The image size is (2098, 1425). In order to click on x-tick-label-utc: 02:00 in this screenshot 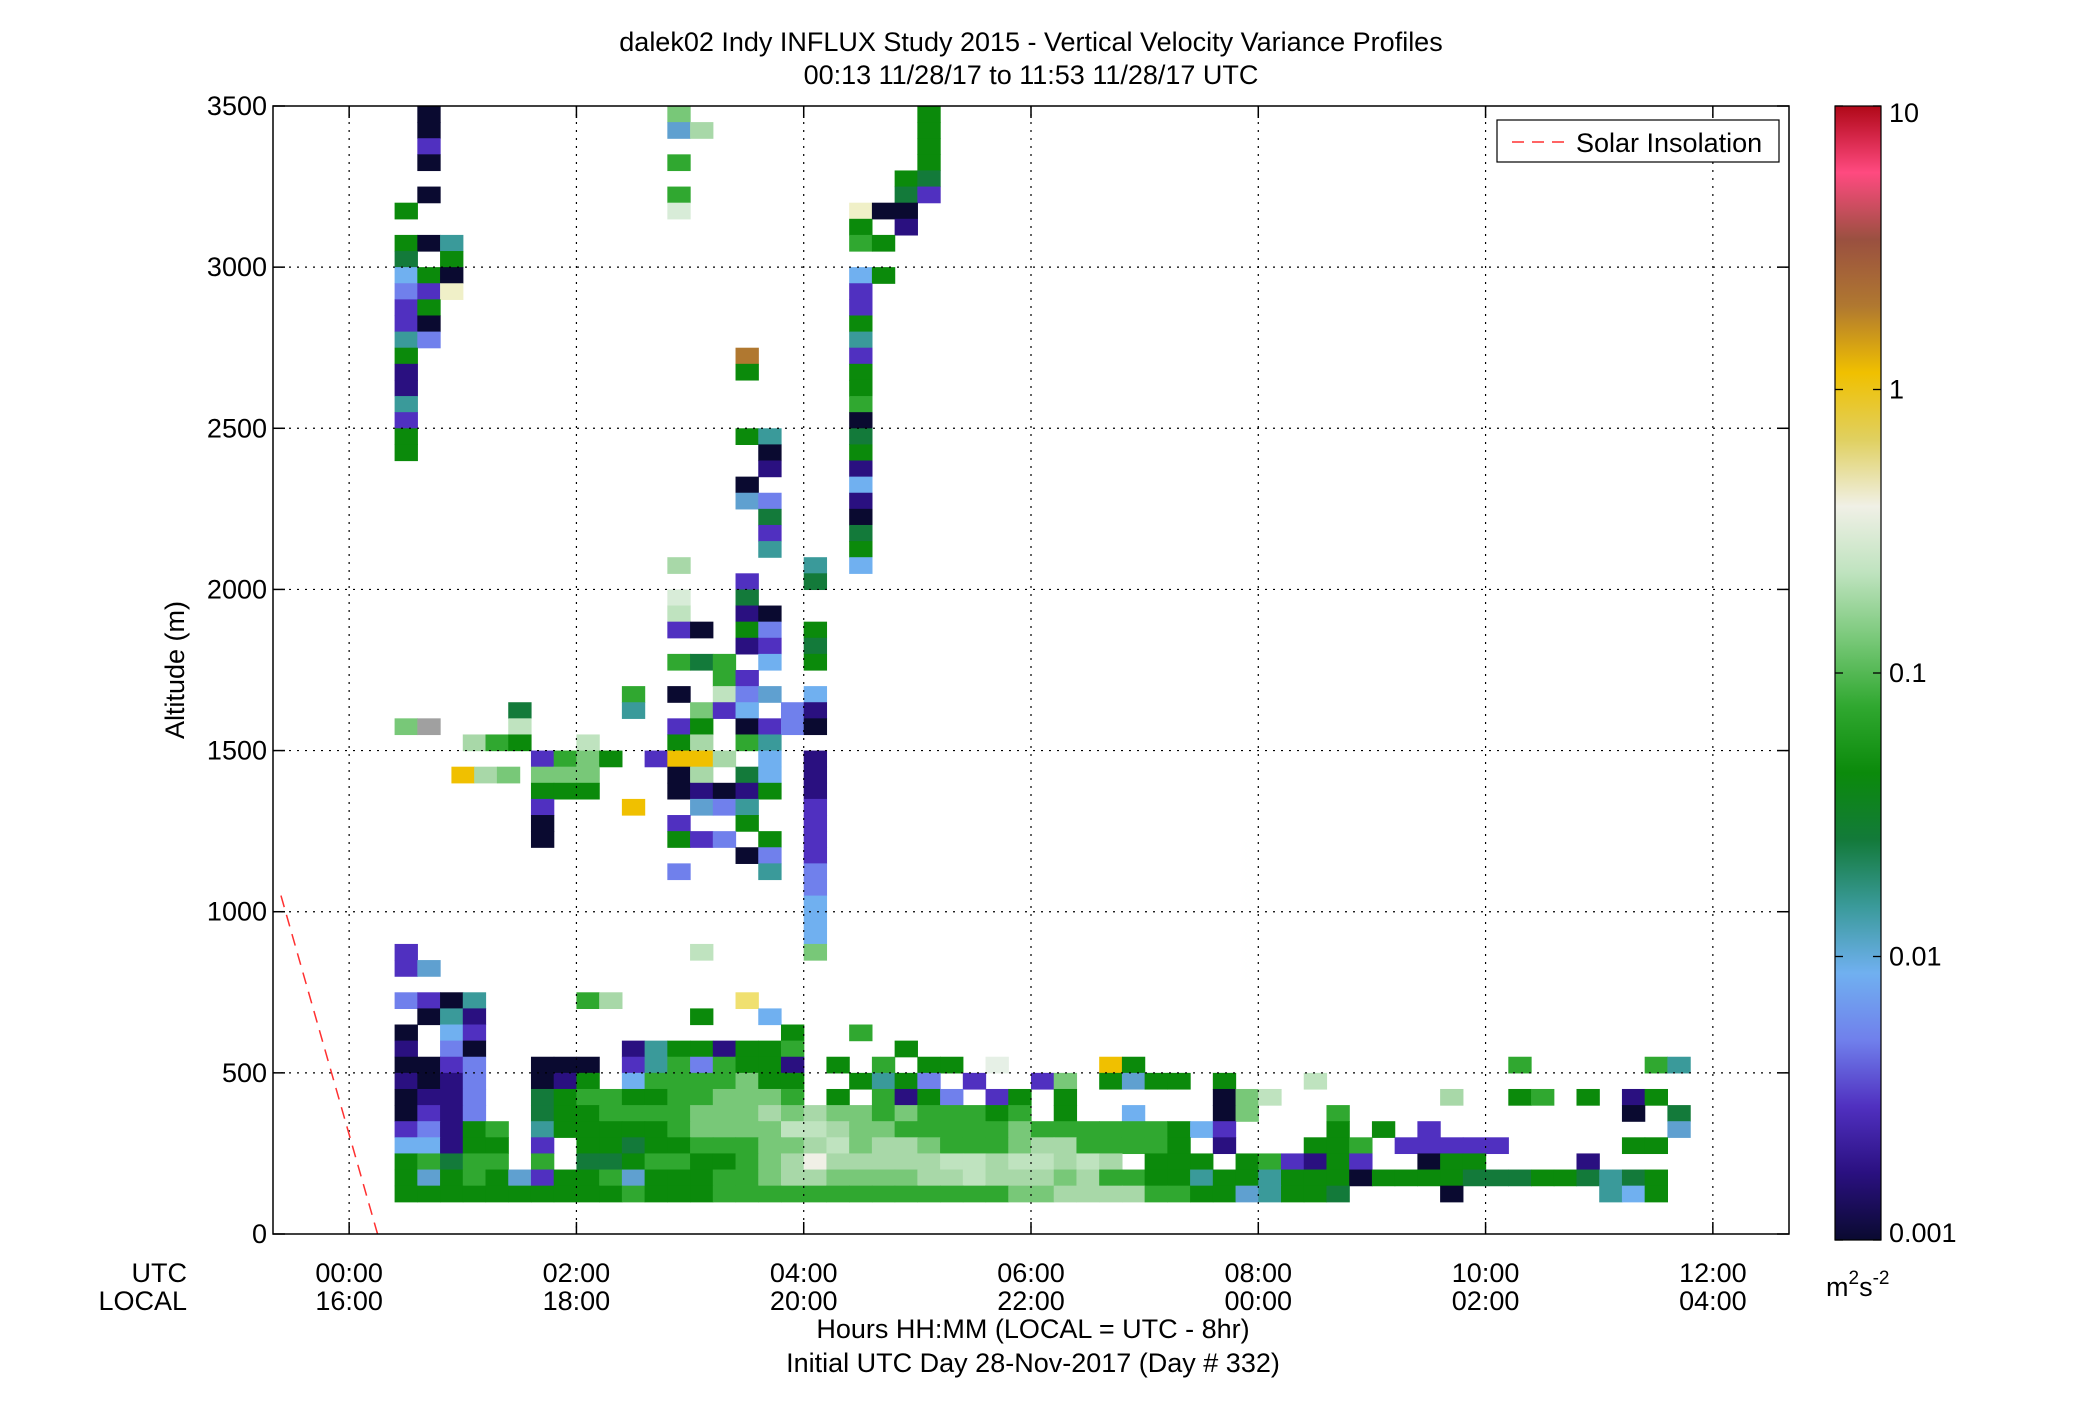, I will do `click(577, 1273)`.